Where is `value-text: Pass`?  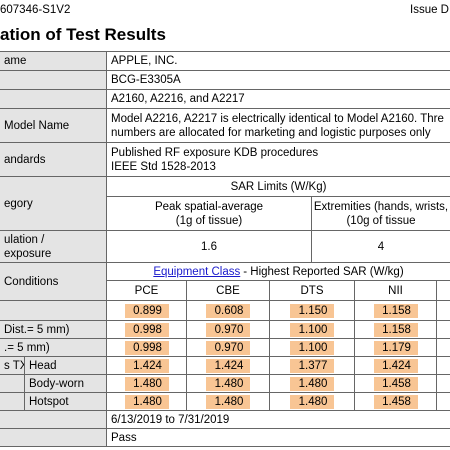
value-text: Pass is located at coordinates (124, 437).